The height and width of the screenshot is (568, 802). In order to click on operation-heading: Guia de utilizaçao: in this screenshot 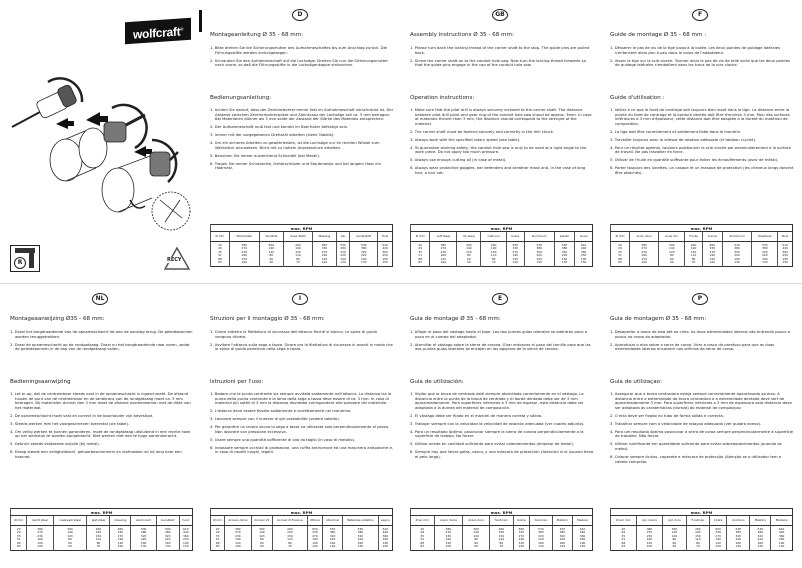, I will do `click(636, 382)`.